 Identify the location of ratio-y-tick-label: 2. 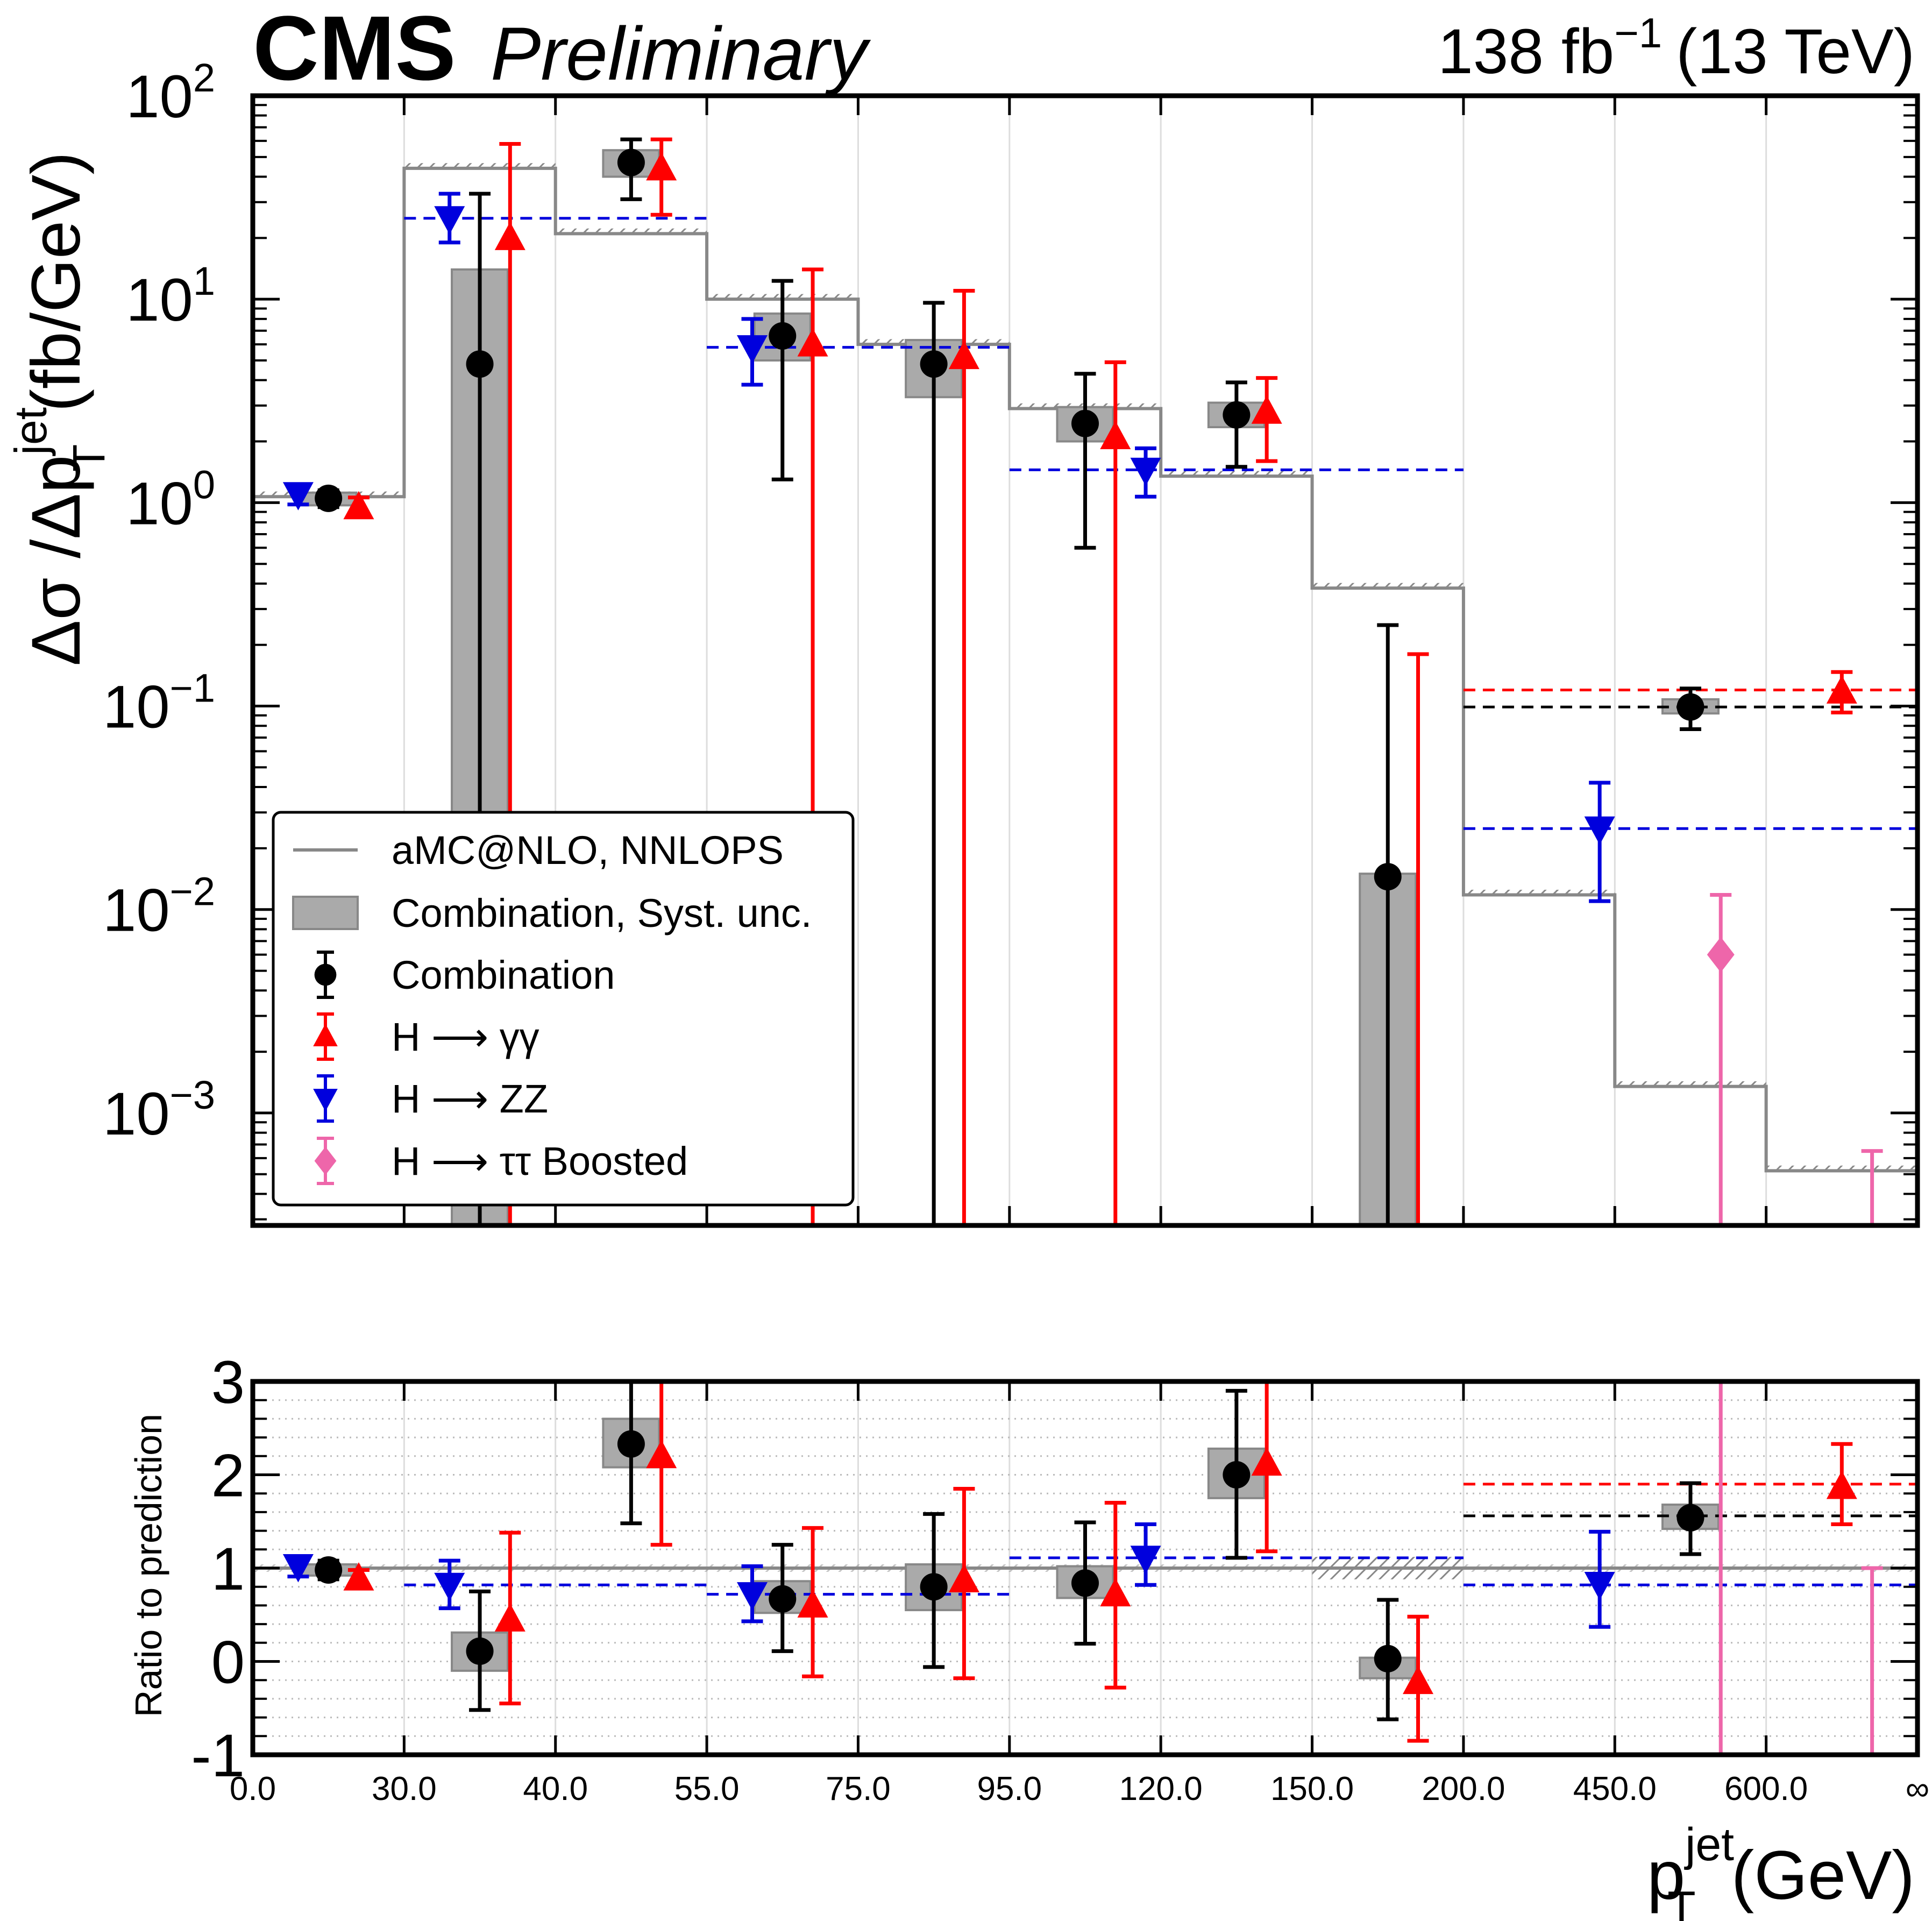
(228, 1475).